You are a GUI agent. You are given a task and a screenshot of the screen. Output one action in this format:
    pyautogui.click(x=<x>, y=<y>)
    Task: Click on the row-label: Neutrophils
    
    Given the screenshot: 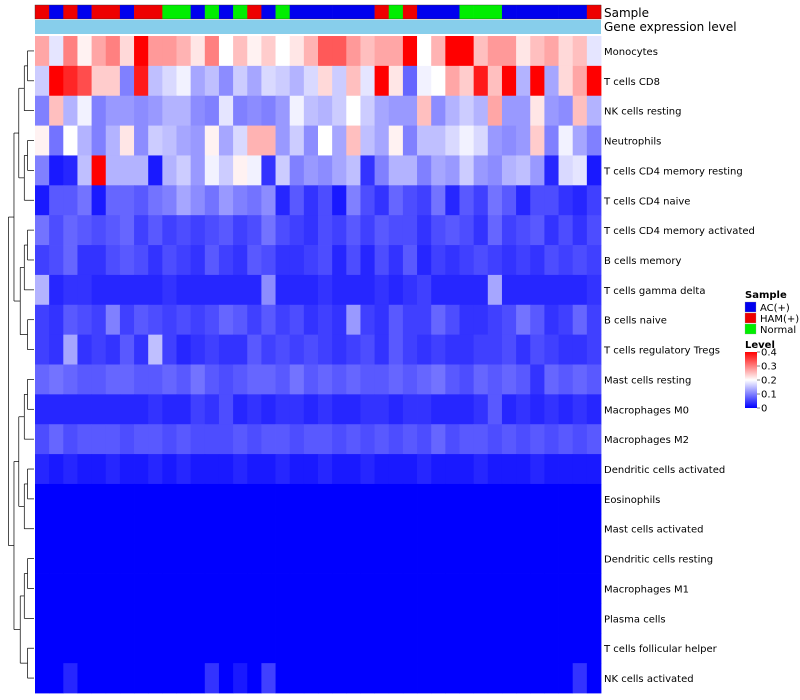 What is the action you would take?
    pyautogui.click(x=632, y=142)
    